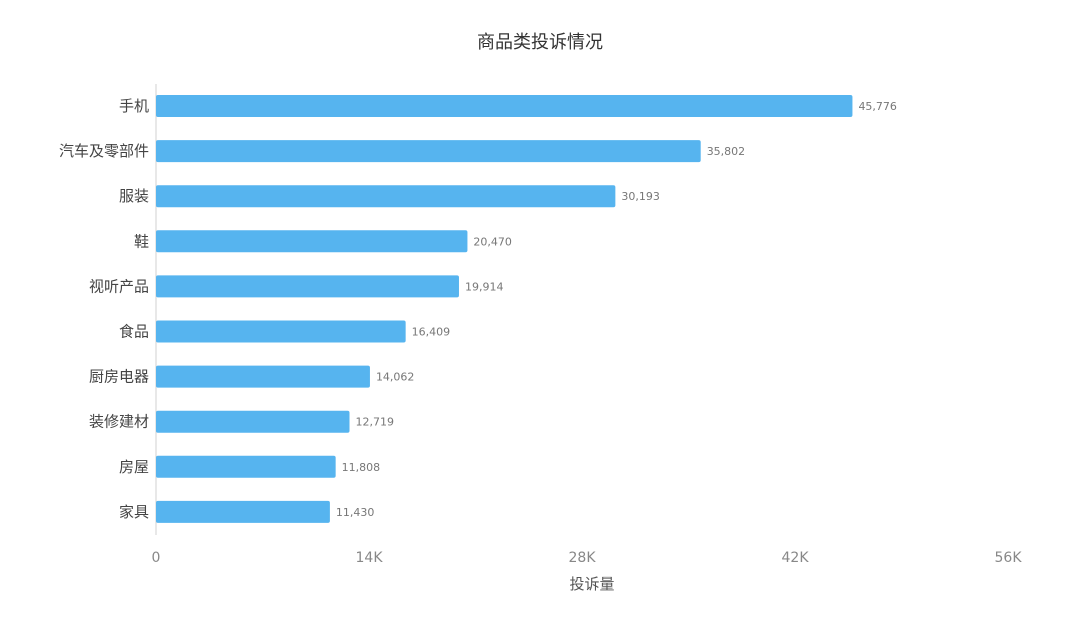 The height and width of the screenshot is (643, 1080). What do you see at coordinates (492, 241) in the screenshot?
I see `value-label: 20,470` at bounding box center [492, 241].